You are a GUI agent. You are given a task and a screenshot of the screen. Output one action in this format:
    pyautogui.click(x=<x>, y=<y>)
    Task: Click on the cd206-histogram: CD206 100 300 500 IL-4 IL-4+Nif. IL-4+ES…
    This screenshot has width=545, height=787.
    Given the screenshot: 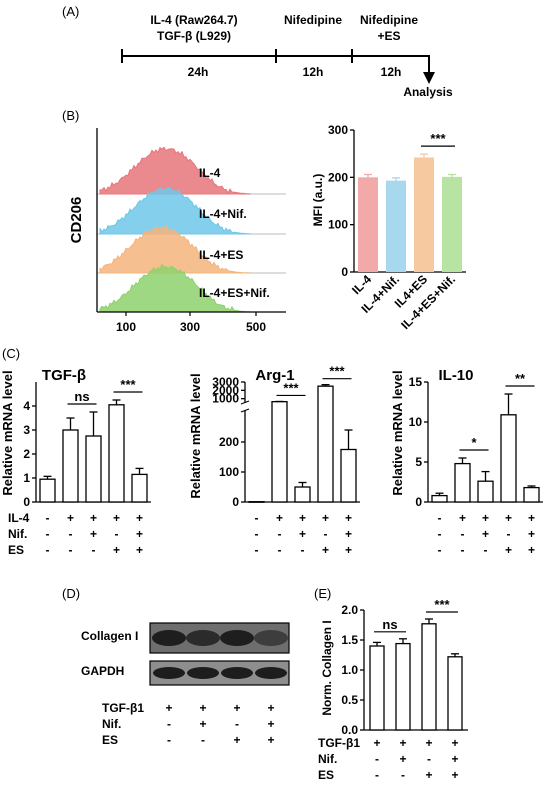 What is the action you would take?
    pyautogui.click(x=177, y=231)
    